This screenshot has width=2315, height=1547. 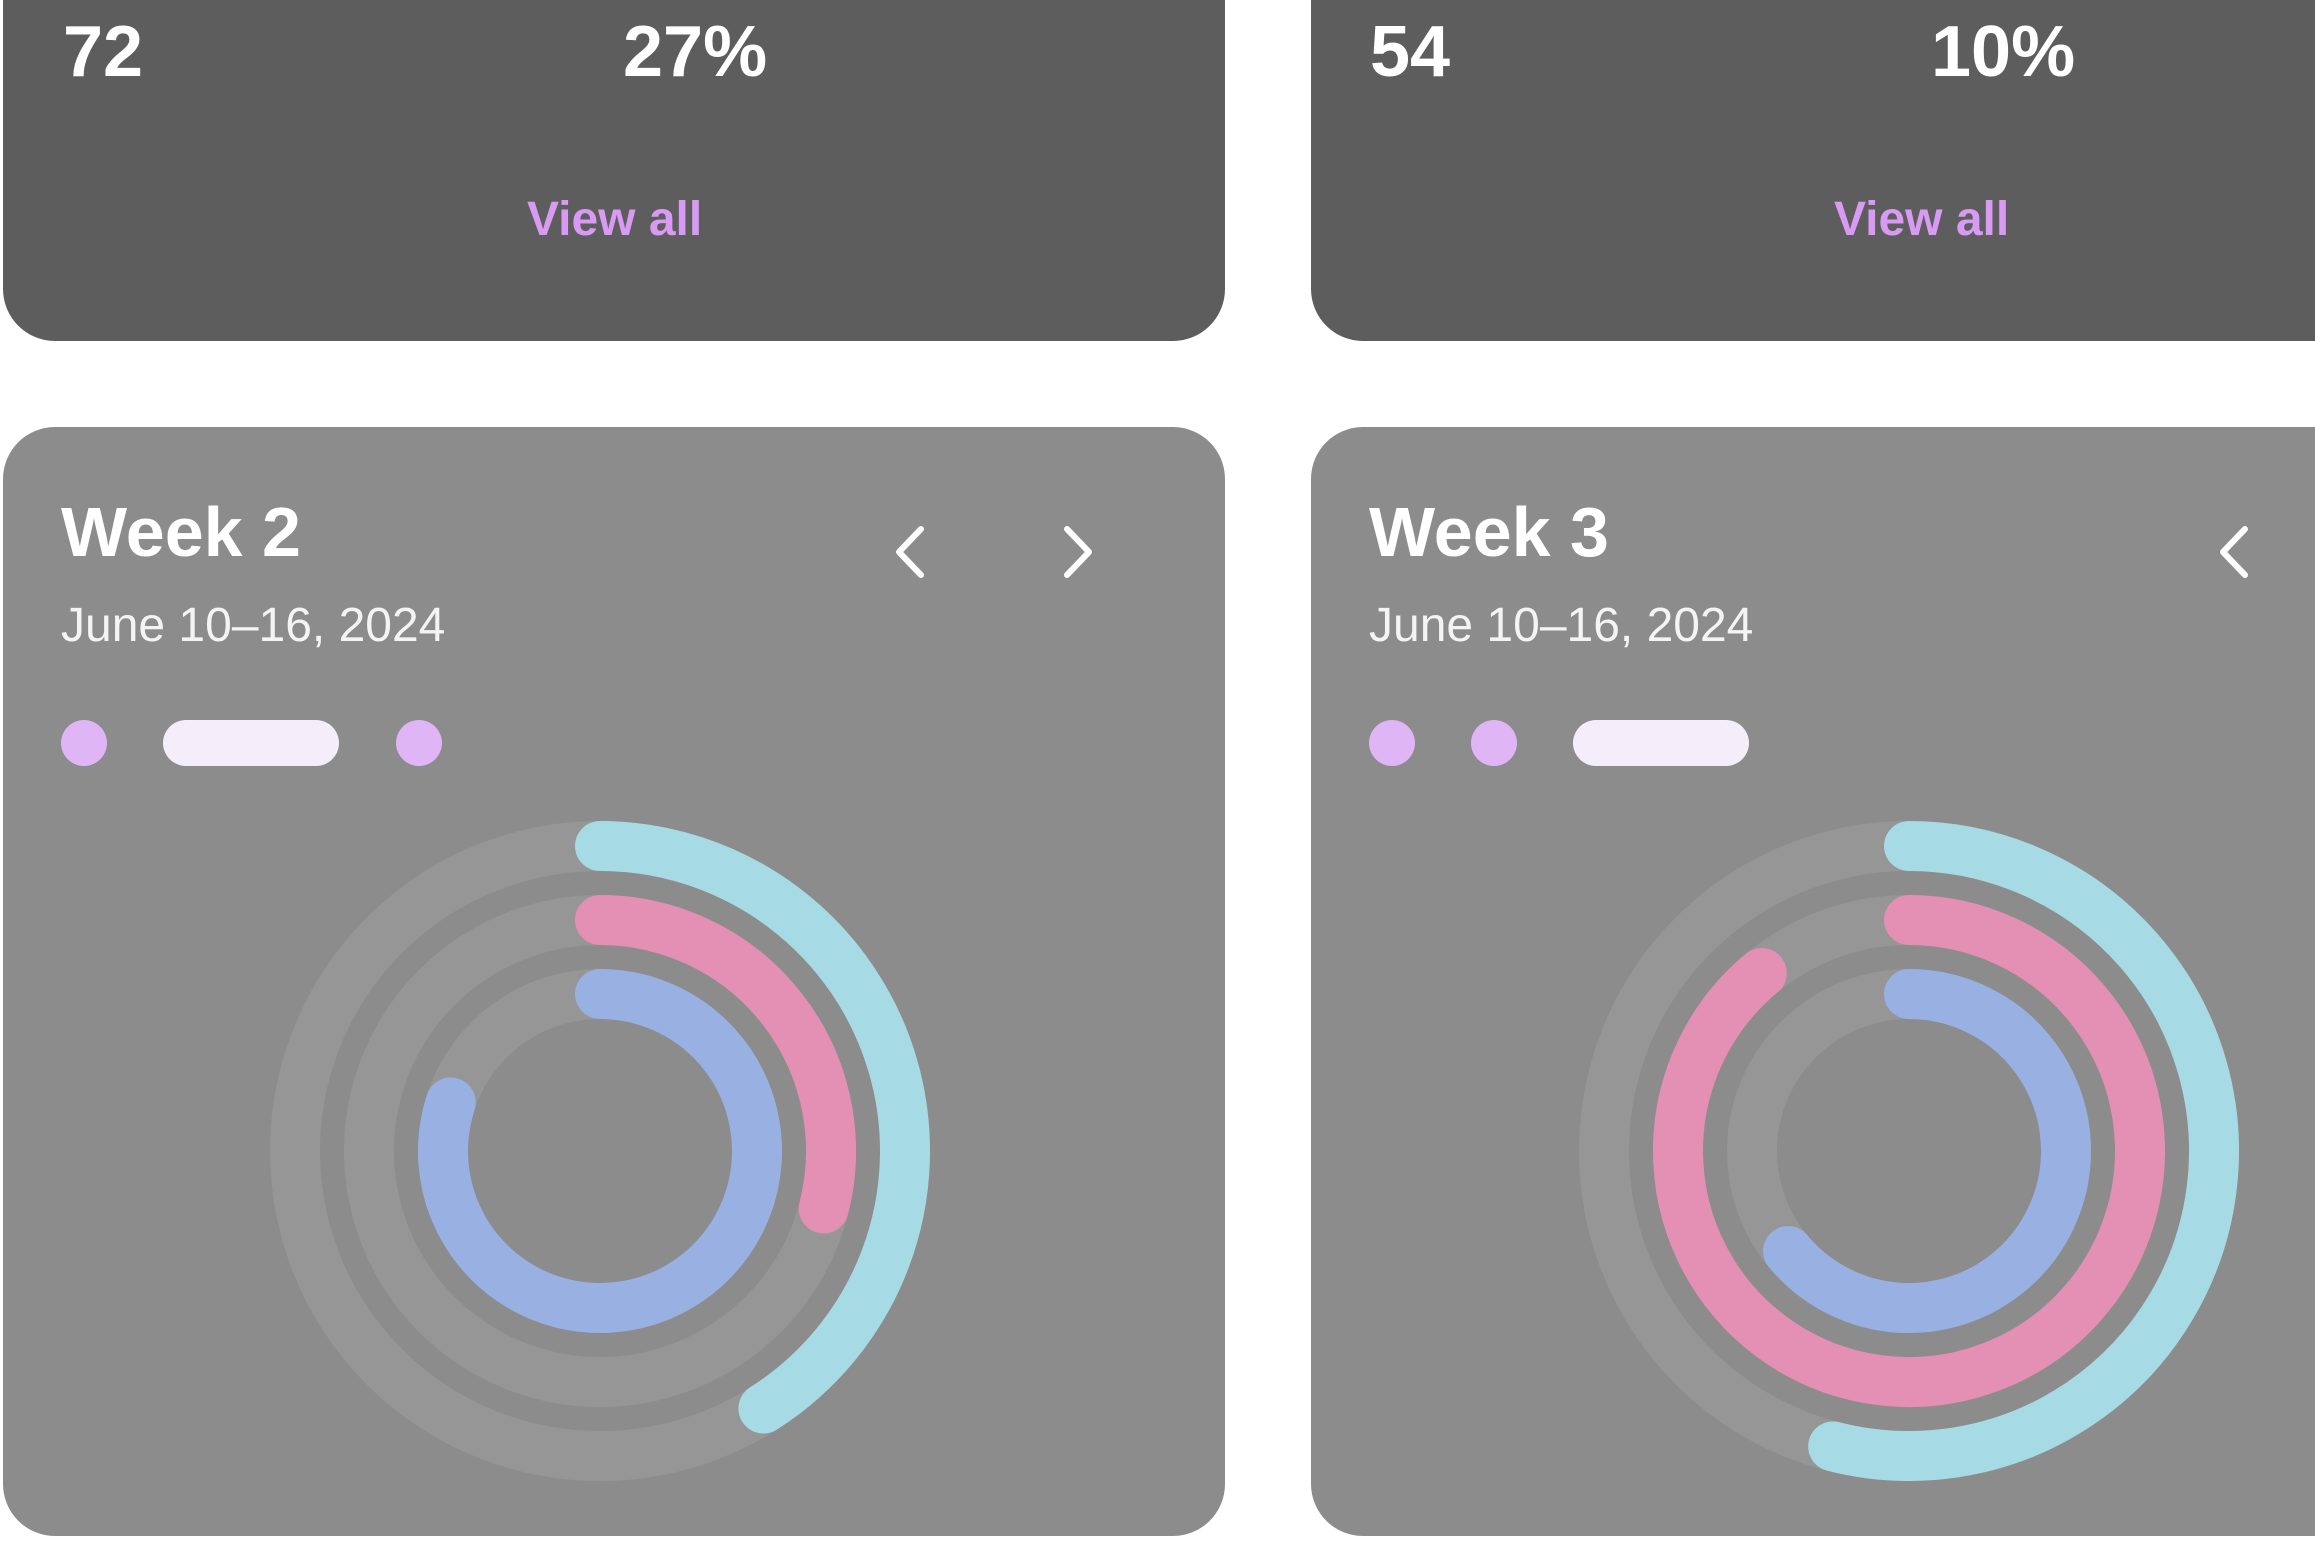 What do you see at coordinates (181, 532) in the screenshot?
I see `week-title: Week 2` at bounding box center [181, 532].